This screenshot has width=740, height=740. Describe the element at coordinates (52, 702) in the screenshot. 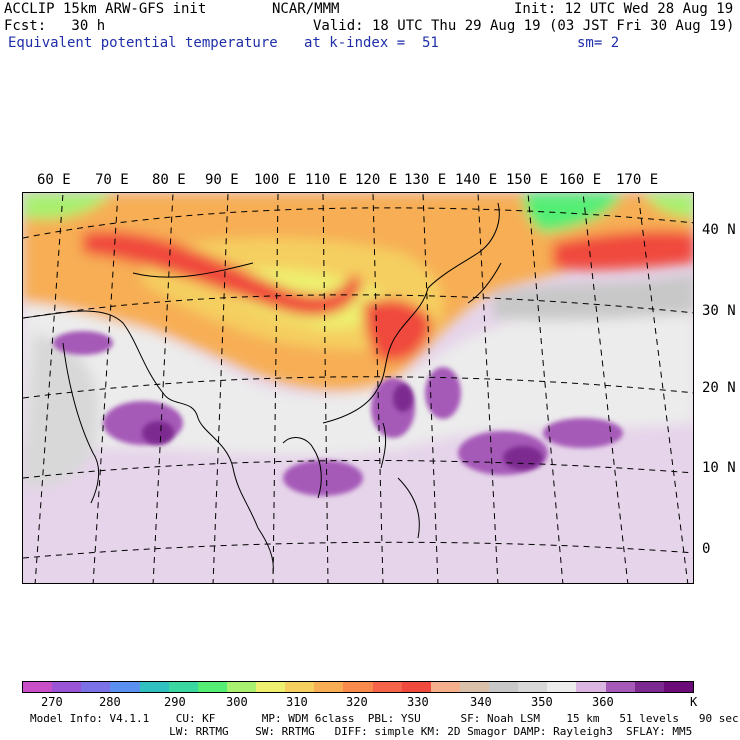

I see `colorbar-tick: 270` at that location.